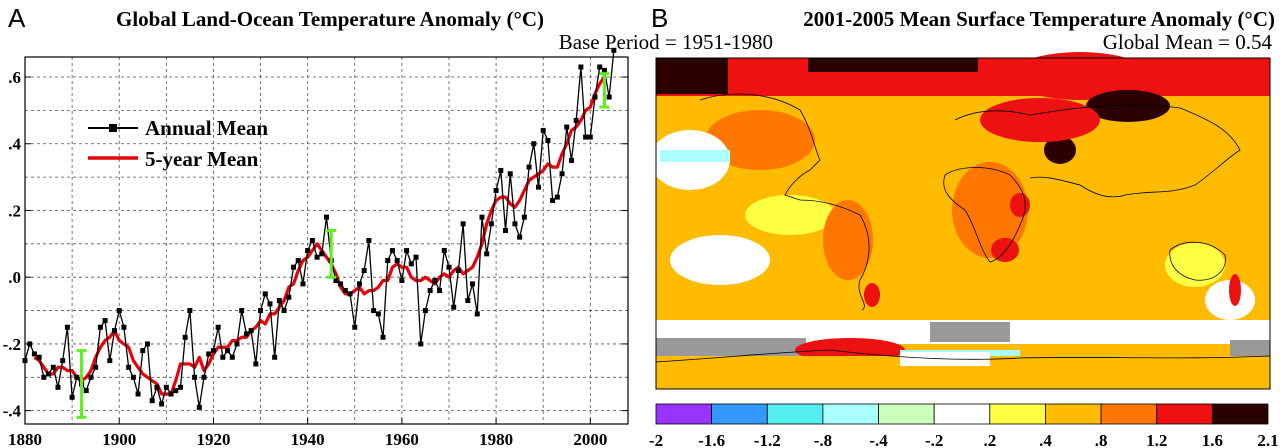 The height and width of the screenshot is (448, 1280). Describe the element at coordinates (970, 332) in the screenshot. I see `map-missing-mid` at that location.